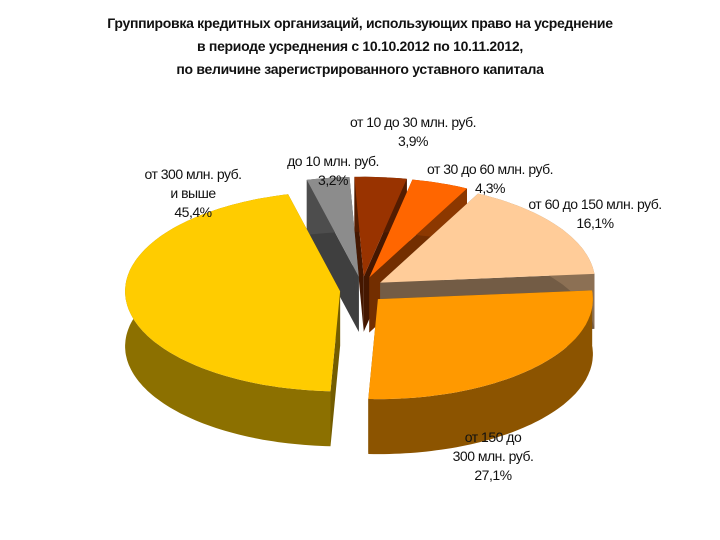 This screenshot has height=540, width=720. I want to click on category-label: от 30 до 60 млн. руб., so click(490, 169).